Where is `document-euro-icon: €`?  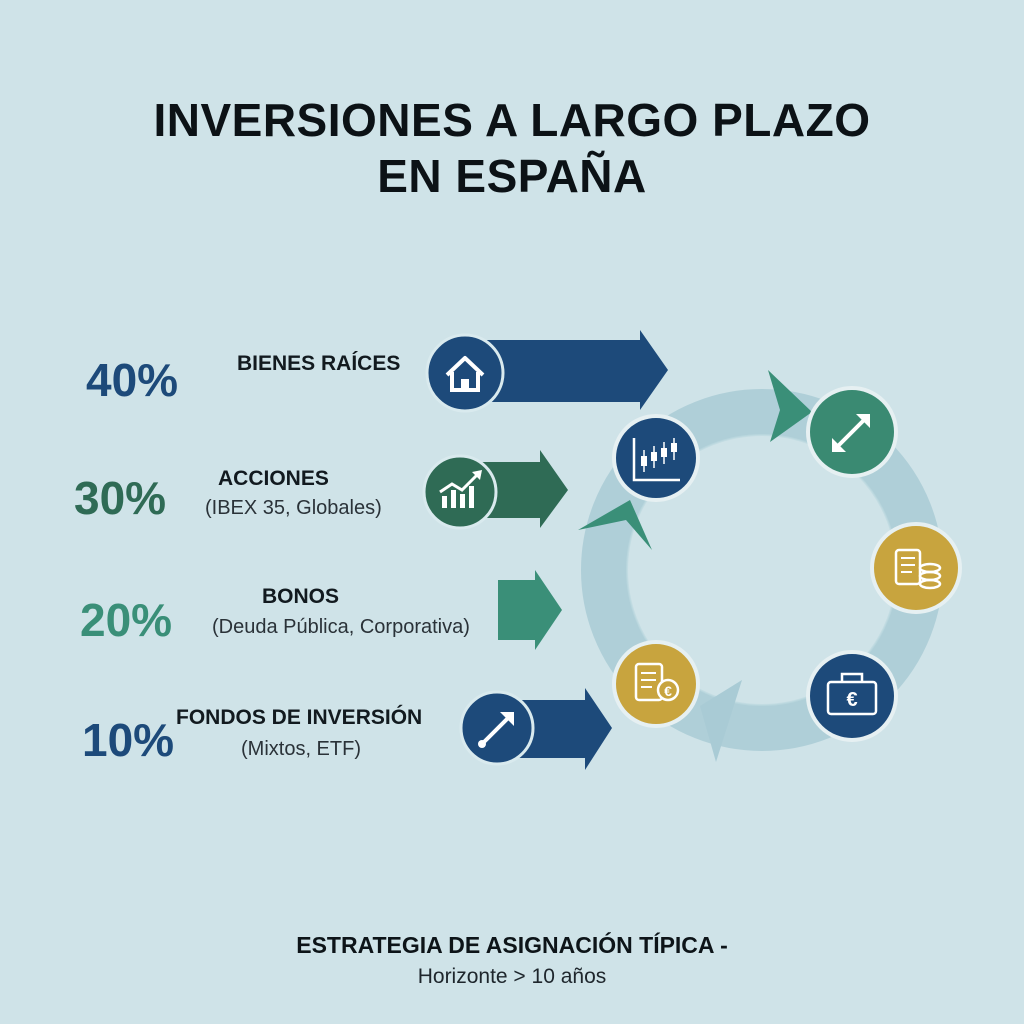
document-euro-icon: € is located at coordinates (656, 684).